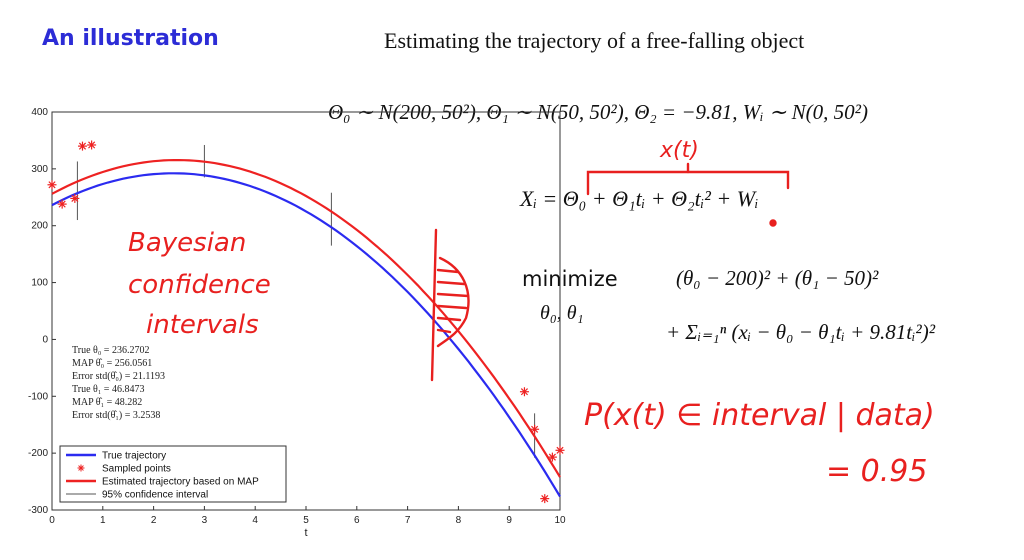 Image resolution: width=1024 pixels, height=560 pixels. Describe the element at coordinates (408, 520) in the screenshot. I see `x-tick-label: 7` at that location.